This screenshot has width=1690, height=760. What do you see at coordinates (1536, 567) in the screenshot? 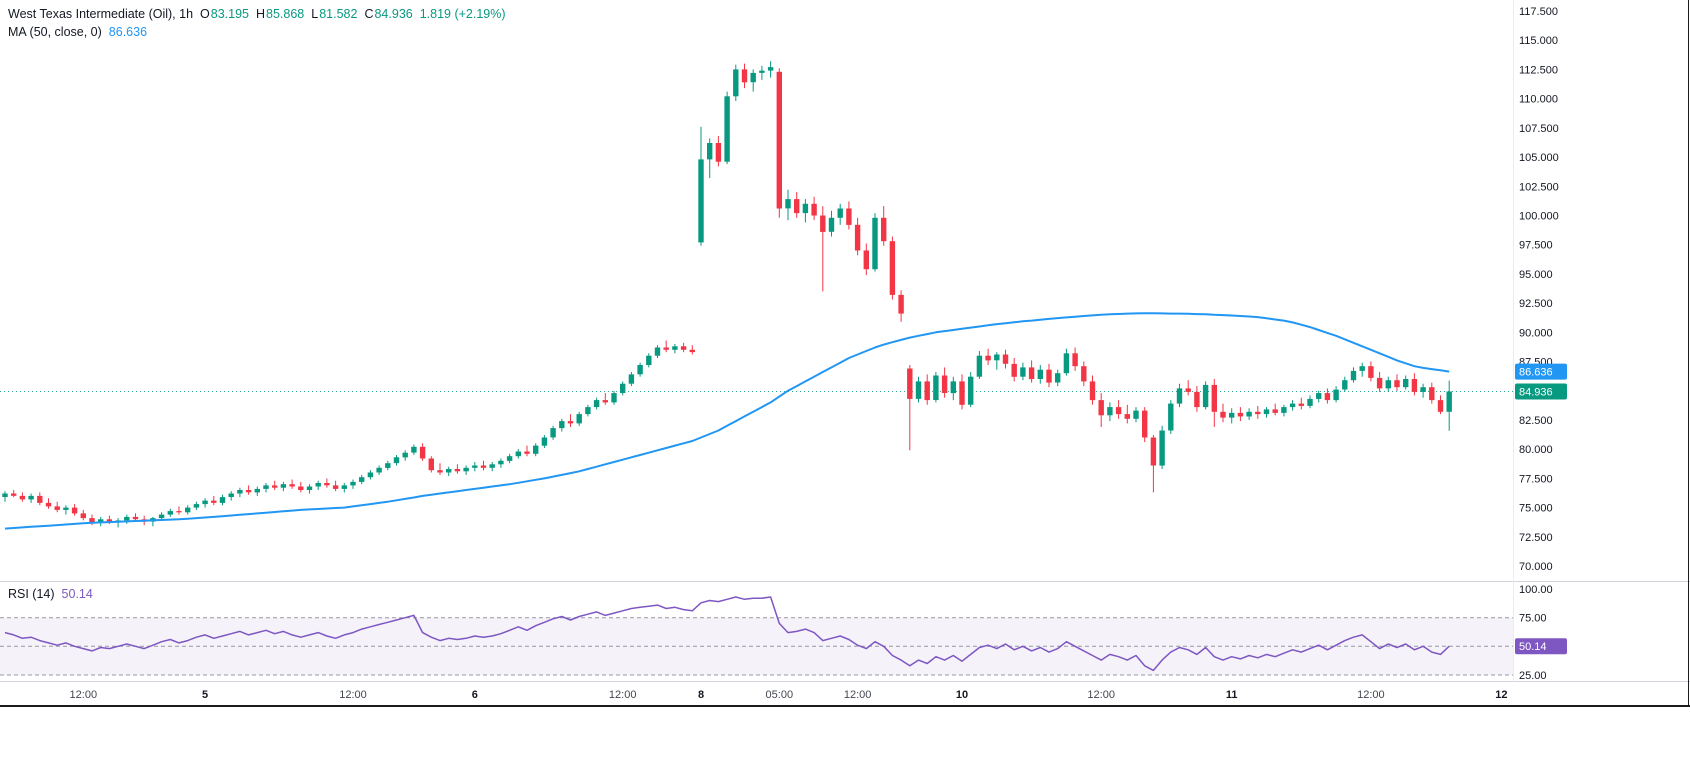
I see `price-axis-label: 70.000` at bounding box center [1536, 567].